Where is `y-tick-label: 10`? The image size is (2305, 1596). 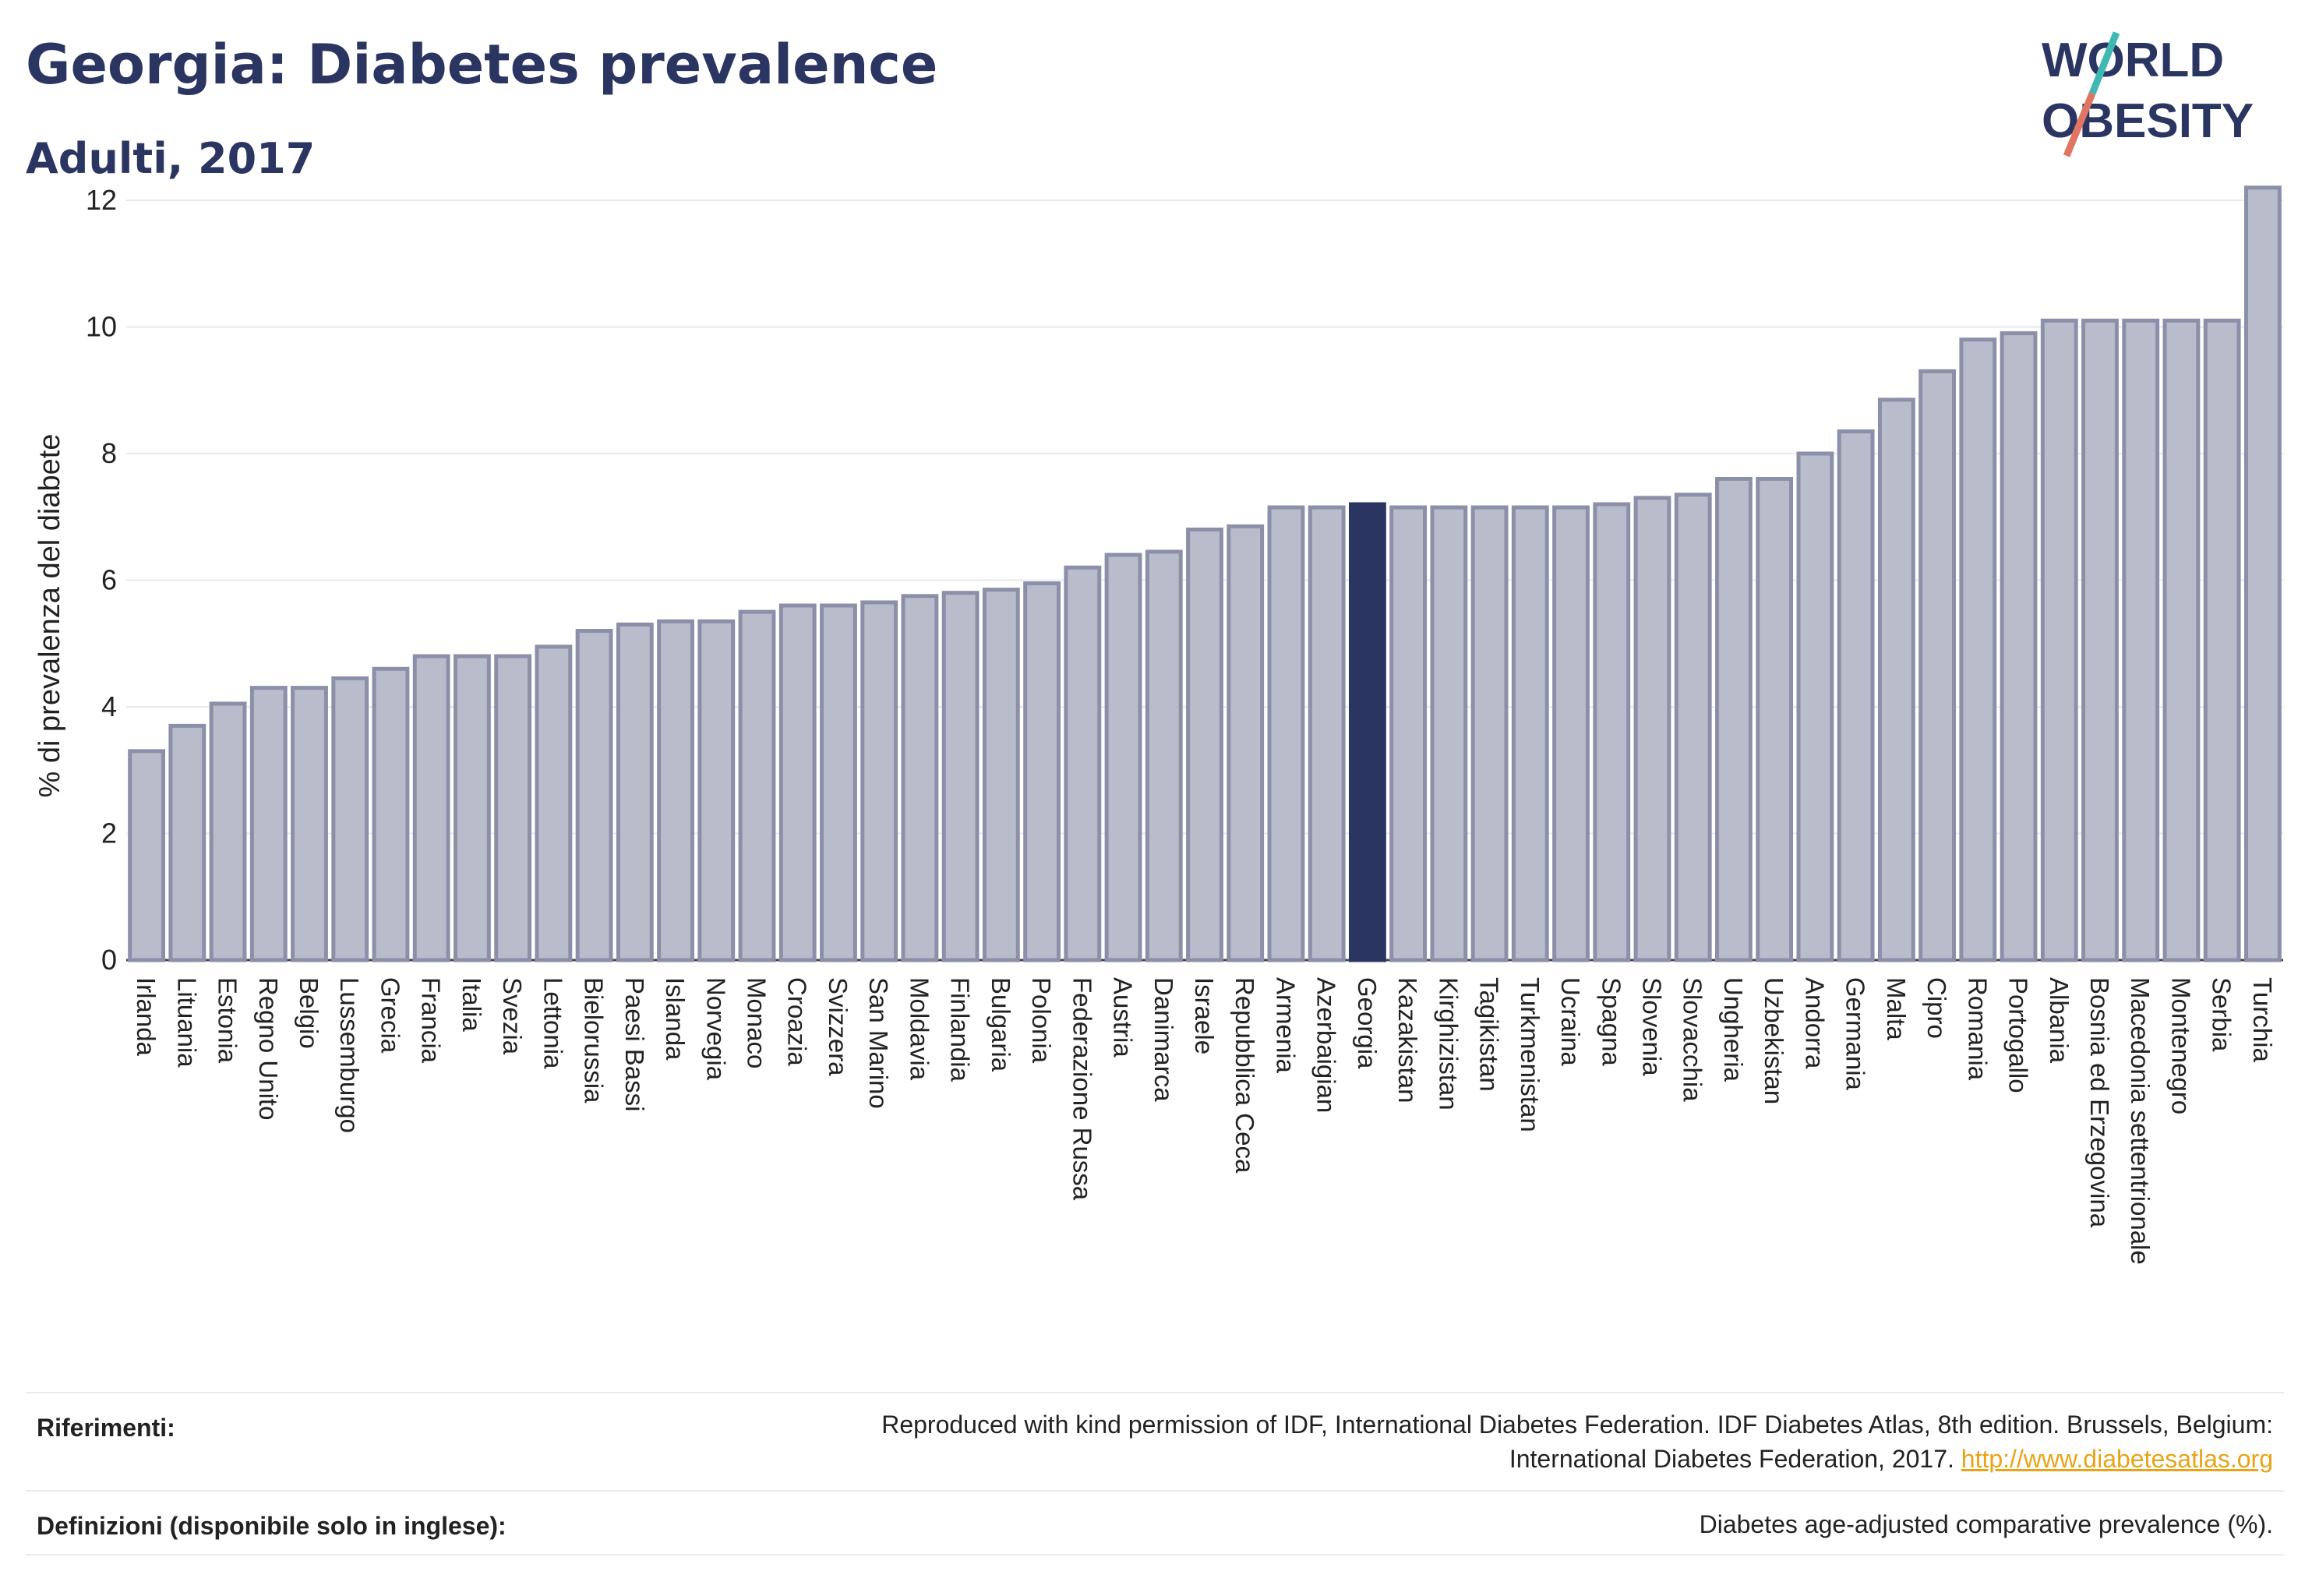
y-tick-label: 10 is located at coordinates (101, 327).